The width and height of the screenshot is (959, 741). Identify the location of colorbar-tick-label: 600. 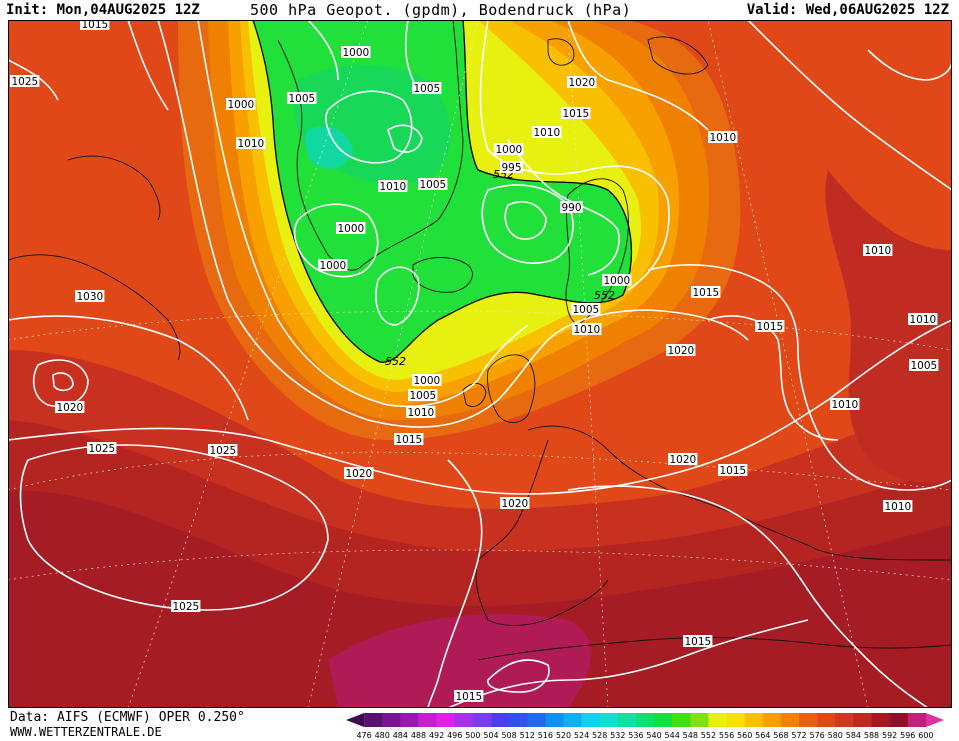
(925, 735).